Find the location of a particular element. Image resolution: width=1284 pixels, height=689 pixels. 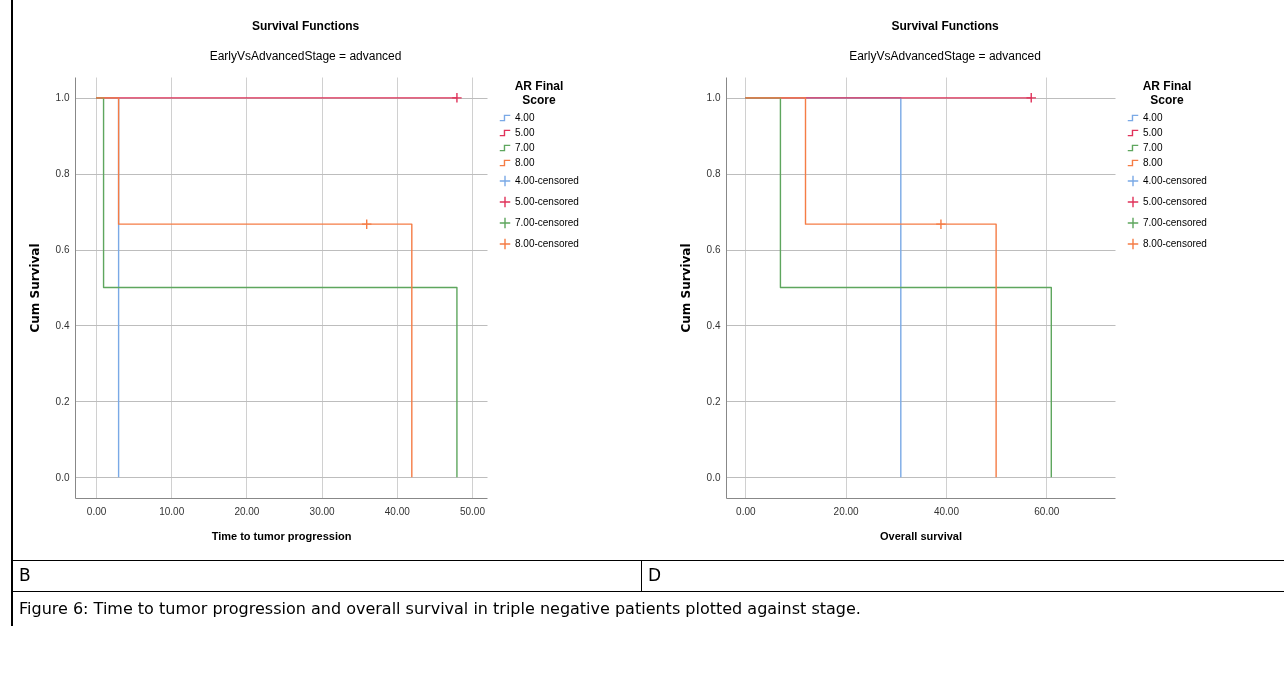

x-tick-label: 50.00 is located at coordinates (472, 511).